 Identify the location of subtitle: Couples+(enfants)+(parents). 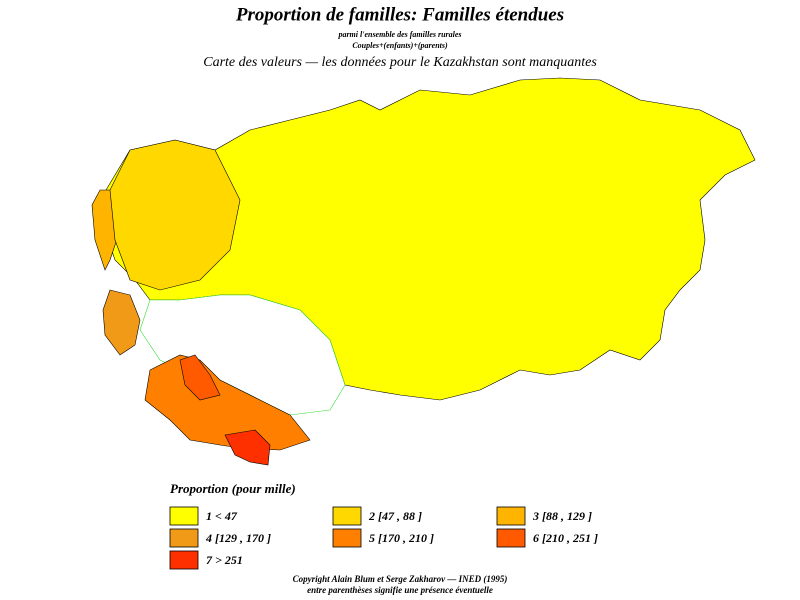
(400, 45).